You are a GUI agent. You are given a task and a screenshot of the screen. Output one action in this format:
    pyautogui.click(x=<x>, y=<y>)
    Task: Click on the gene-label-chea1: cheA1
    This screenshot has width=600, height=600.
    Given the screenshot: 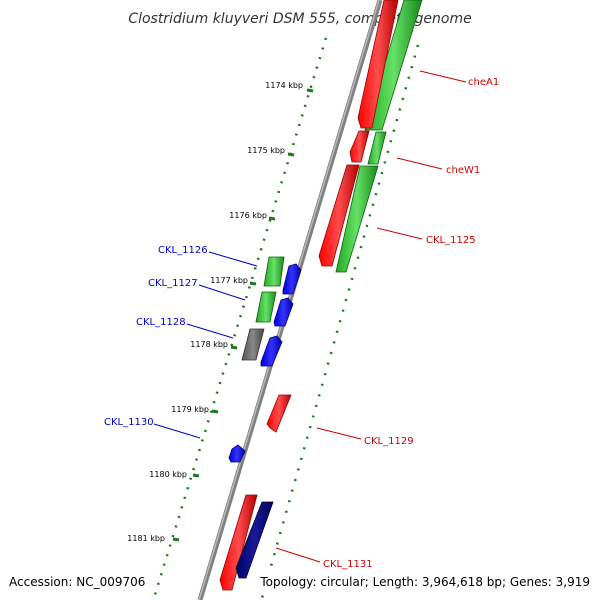 What is the action you would take?
    pyautogui.click(x=483, y=82)
    